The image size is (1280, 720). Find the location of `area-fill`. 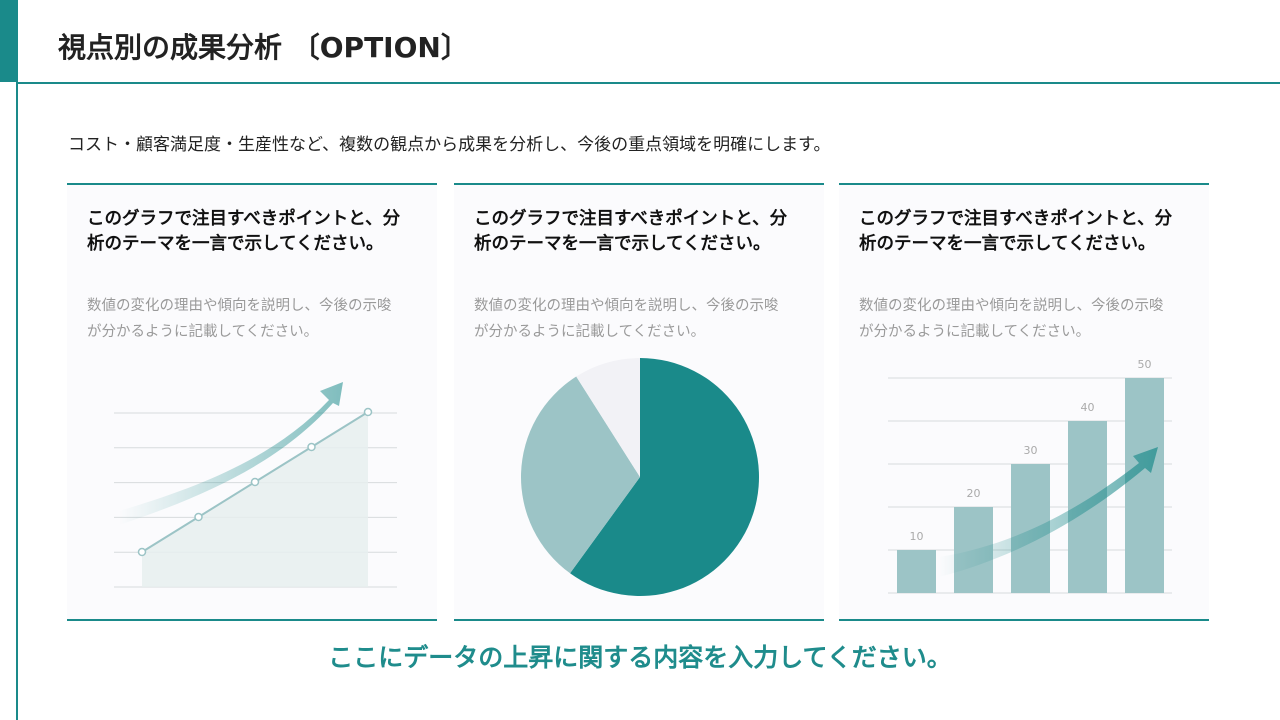

area-fill is located at coordinates (255, 499).